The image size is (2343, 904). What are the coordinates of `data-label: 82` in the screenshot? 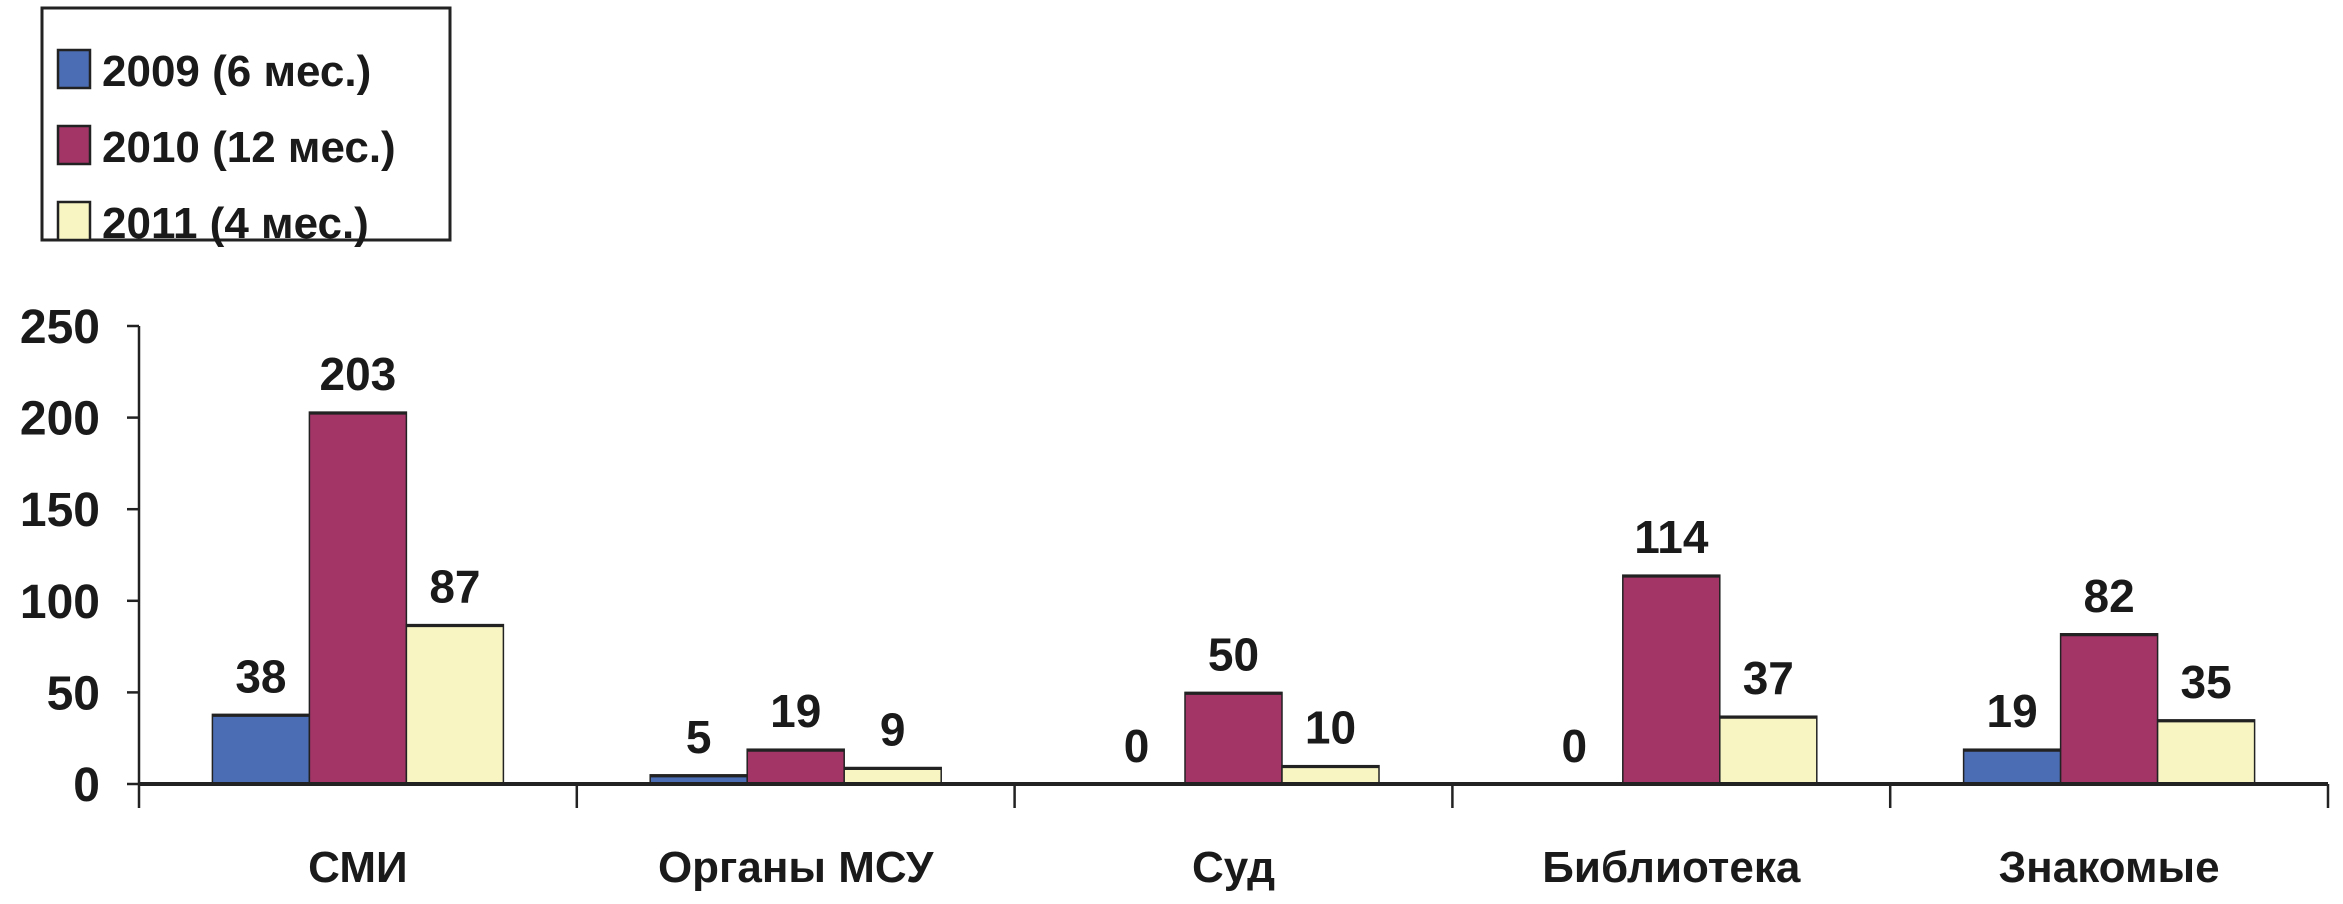 It's located at (2109, 596).